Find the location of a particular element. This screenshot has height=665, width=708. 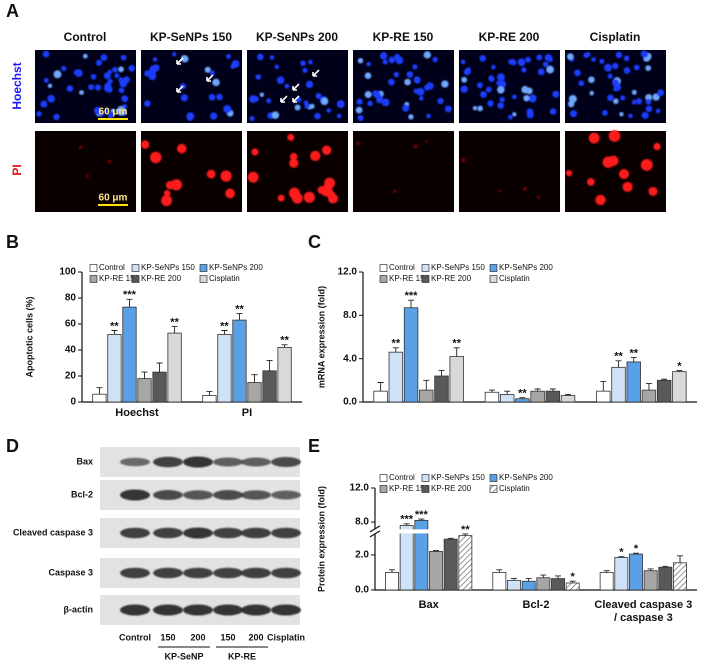

lane-label: 150 is located at coordinates (227, 637).